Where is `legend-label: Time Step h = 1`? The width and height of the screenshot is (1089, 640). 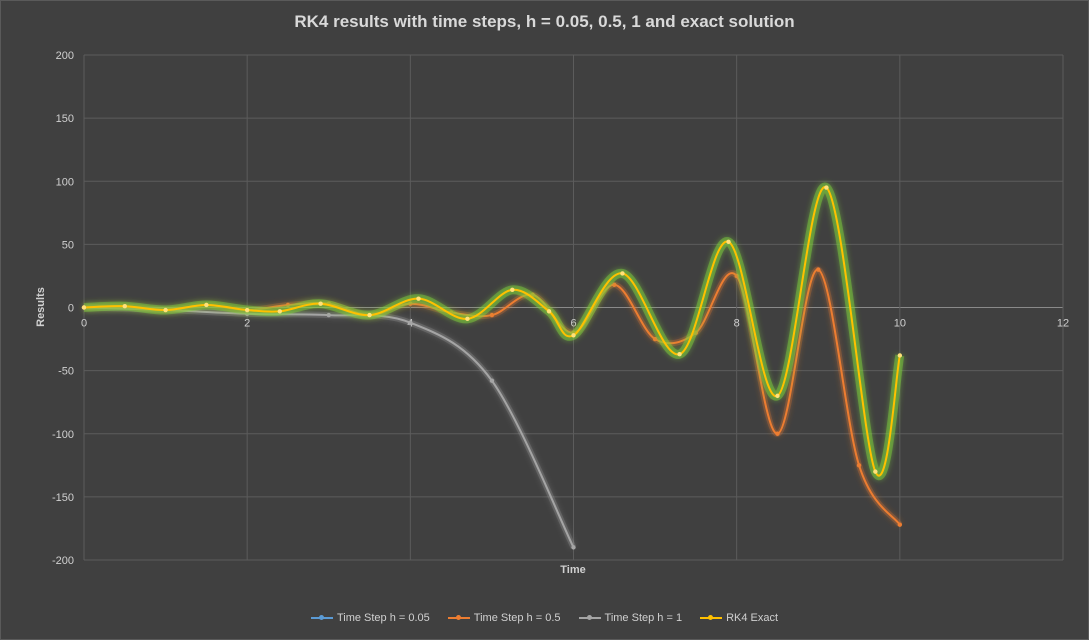 legend-label: Time Step h = 1 is located at coordinates (643, 618).